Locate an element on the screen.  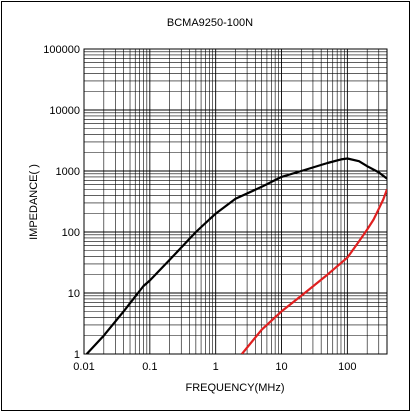
y-tick-label: 10 is located at coordinates (74, 294).